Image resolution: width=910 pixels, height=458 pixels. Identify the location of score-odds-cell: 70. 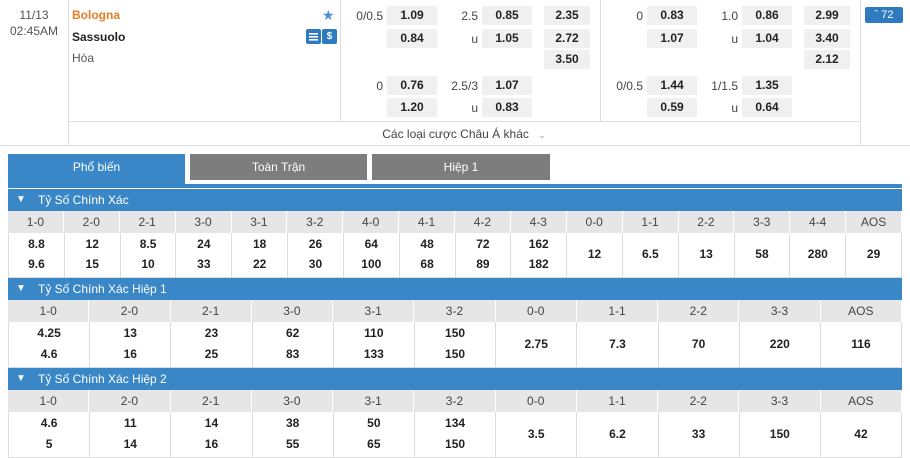
(699, 344).